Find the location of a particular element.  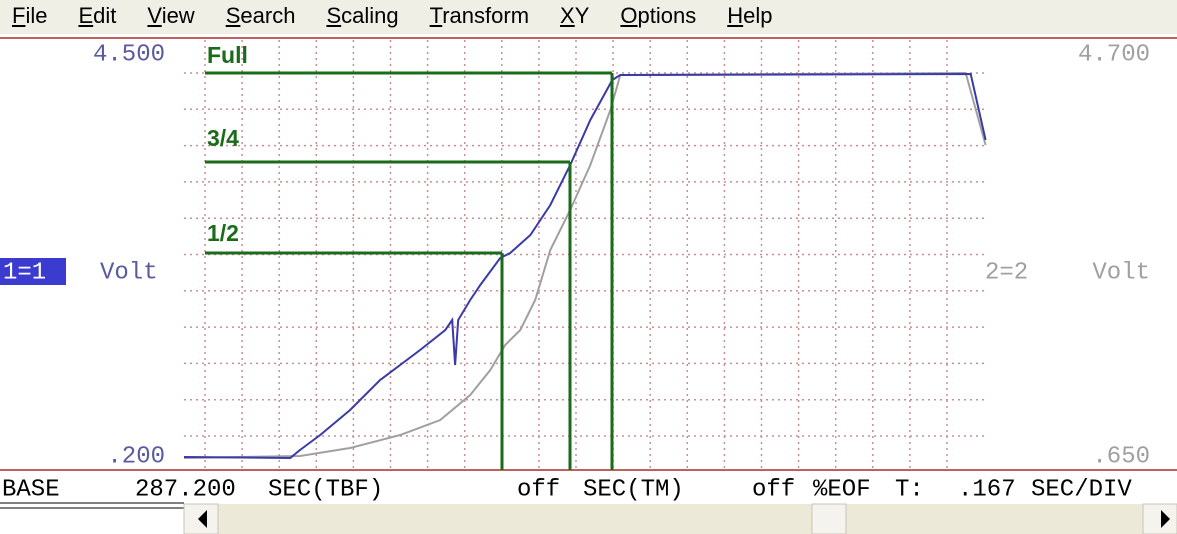

status-text: 287.200 is located at coordinates (185, 489).